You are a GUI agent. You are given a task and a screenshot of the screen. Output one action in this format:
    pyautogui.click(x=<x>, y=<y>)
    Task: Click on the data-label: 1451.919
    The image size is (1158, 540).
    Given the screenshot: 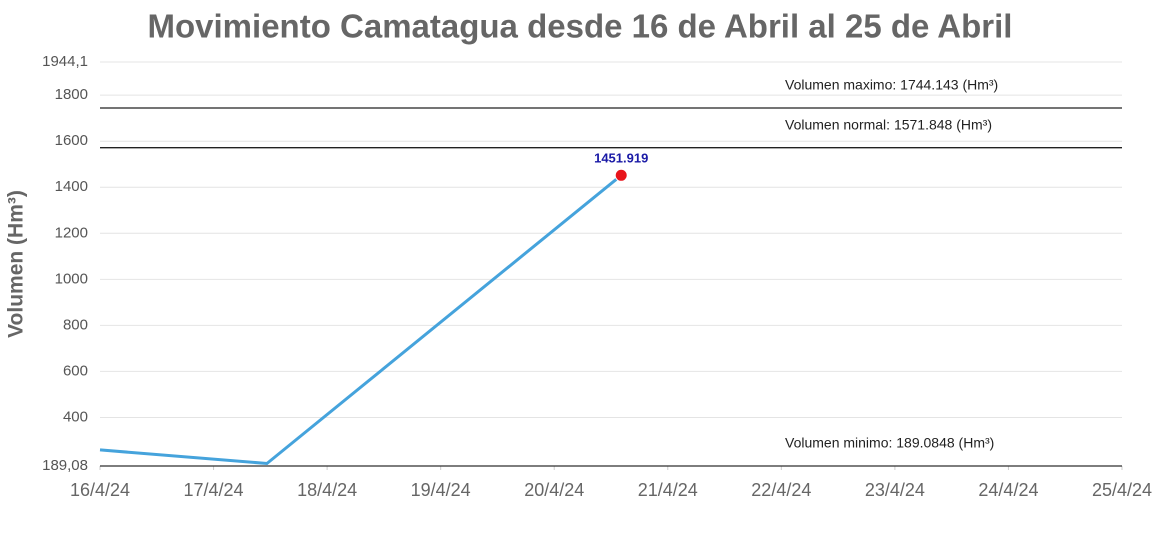 What is the action you would take?
    pyautogui.click(x=621, y=158)
    